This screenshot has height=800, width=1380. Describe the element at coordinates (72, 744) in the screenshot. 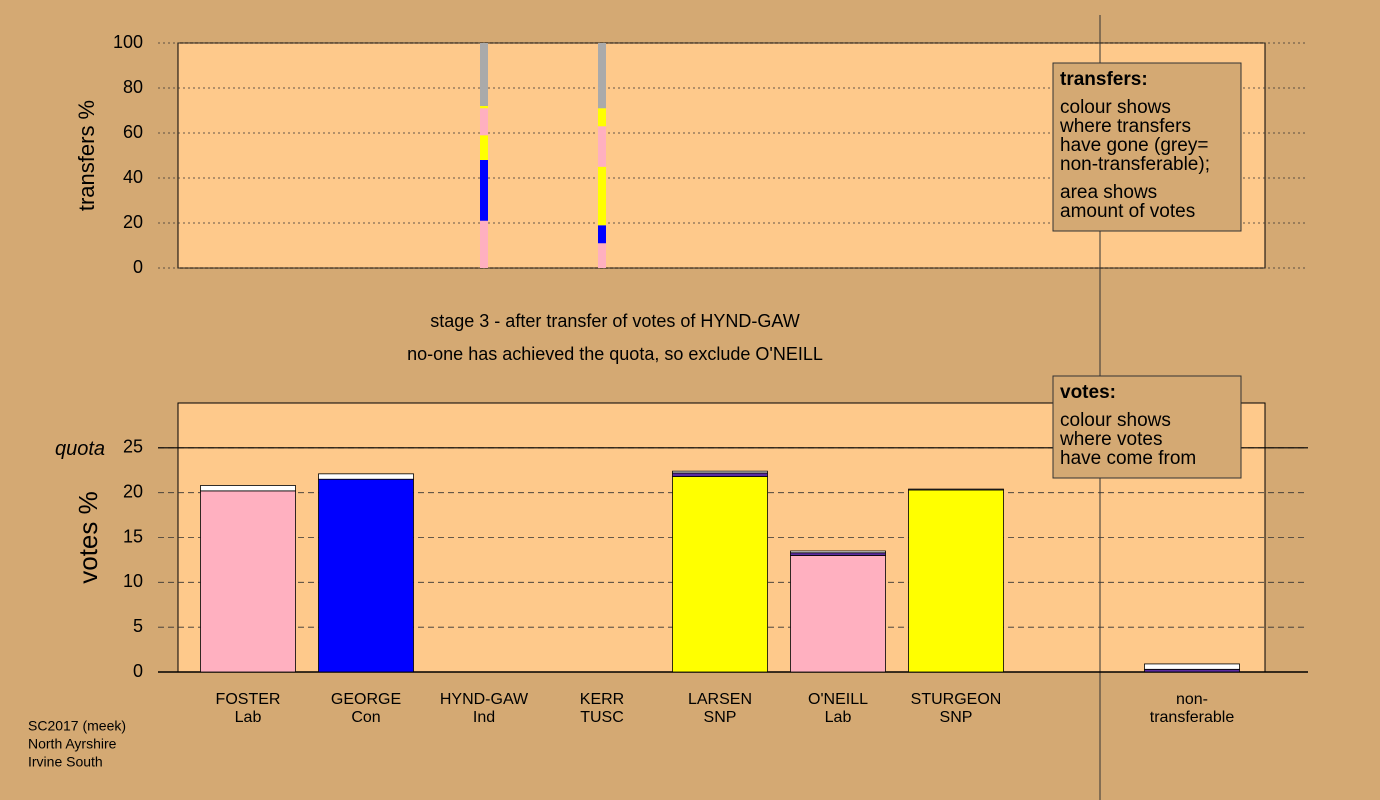

I see `footer: North Ayrshire` at that location.